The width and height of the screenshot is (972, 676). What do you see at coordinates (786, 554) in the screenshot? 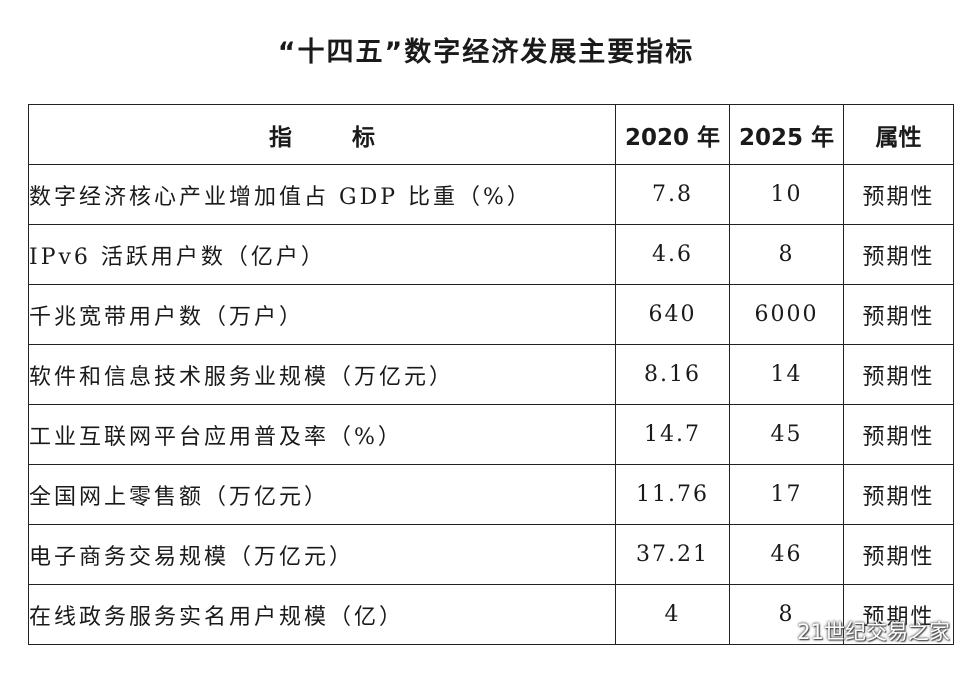
I see `value-2025: 46` at bounding box center [786, 554].